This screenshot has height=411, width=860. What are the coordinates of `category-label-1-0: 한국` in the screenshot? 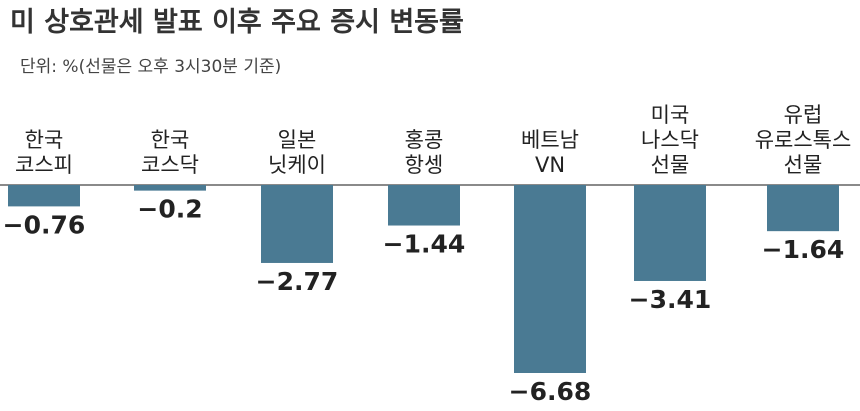 It's located at (170, 140).